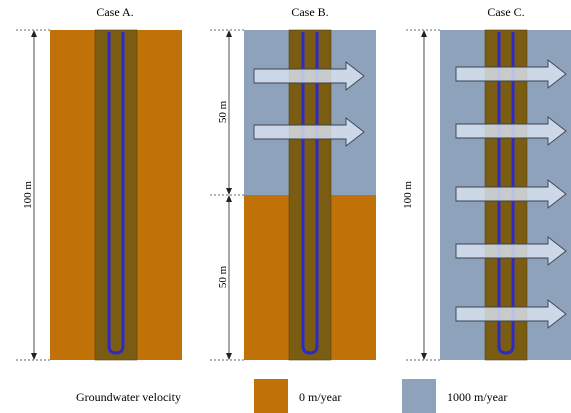  What do you see at coordinates (309, 12) in the screenshot?
I see `case-b-title: Case B.` at bounding box center [309, 12].